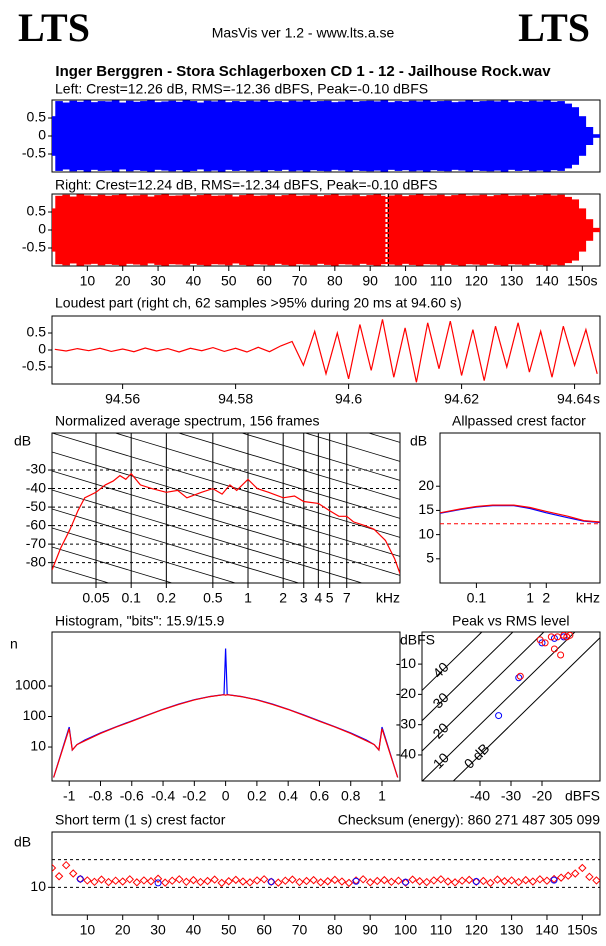  I want to click on annotation: Checksum (energy): 860 271 487 305 099, so click(469, 820).